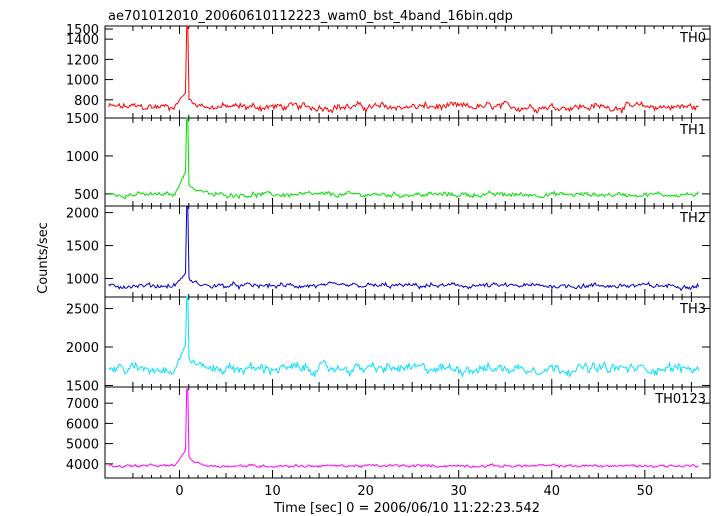 The width and height of the screenshot is (717, 516). Describe the element at coordinates (86, 101) in the screenshot. I see `y-tick-label: 800` at that location.